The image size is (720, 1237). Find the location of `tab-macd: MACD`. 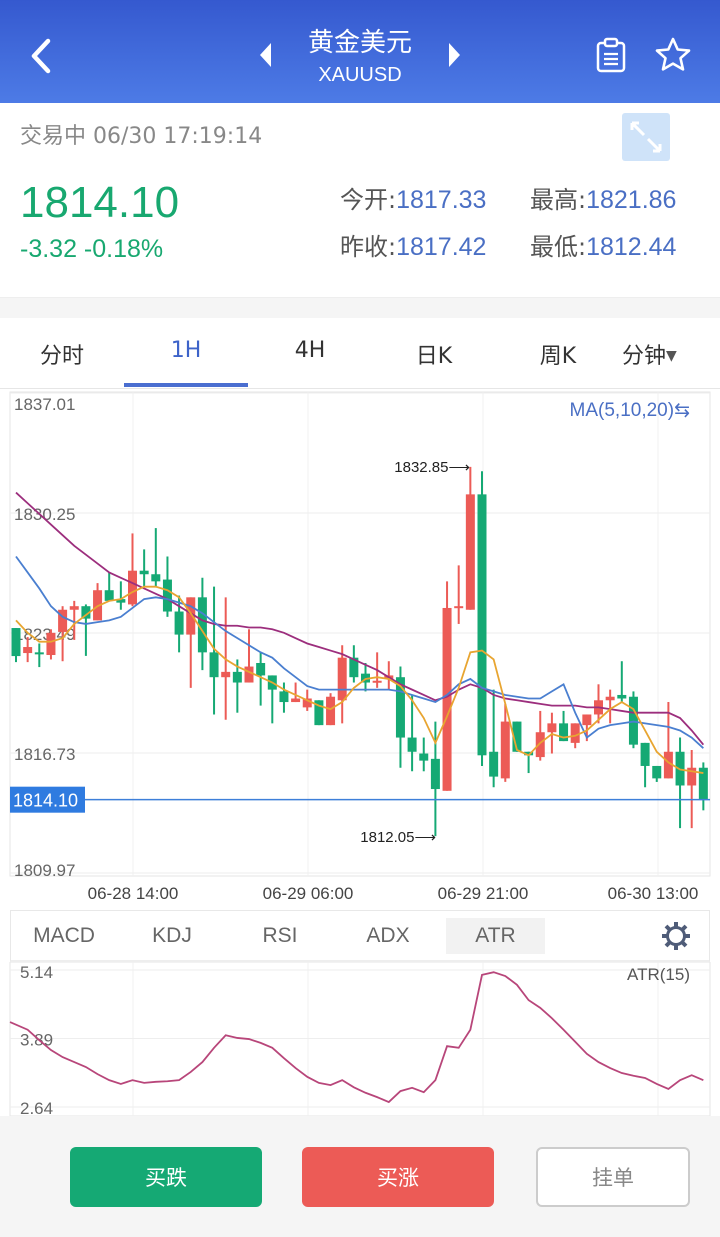

tab-macd: MACD is located at coordinates (64, 935).